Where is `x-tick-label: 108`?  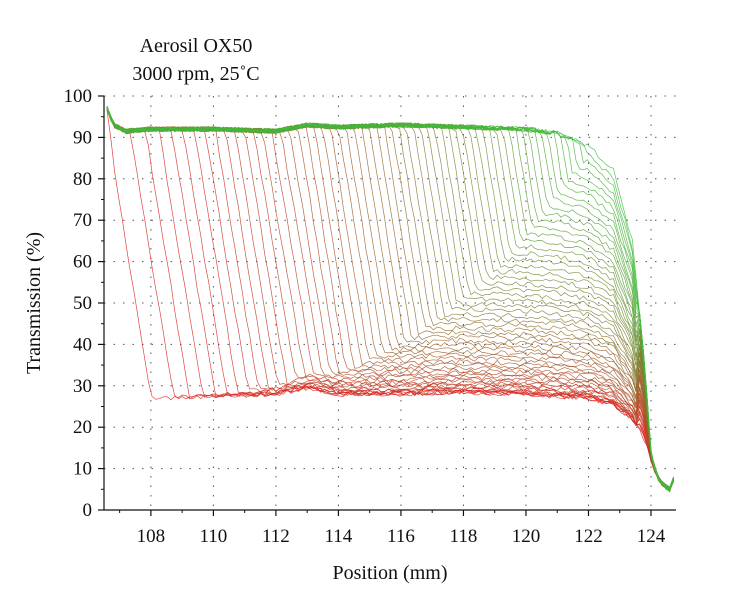 x-tick-label: 108 is located at coordinates (151, 536).